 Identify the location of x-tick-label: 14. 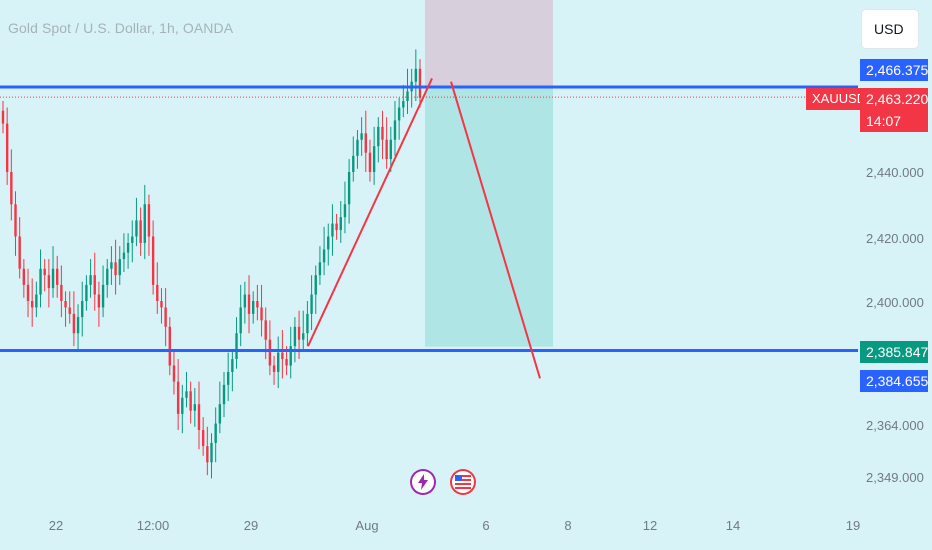
(733, 525).